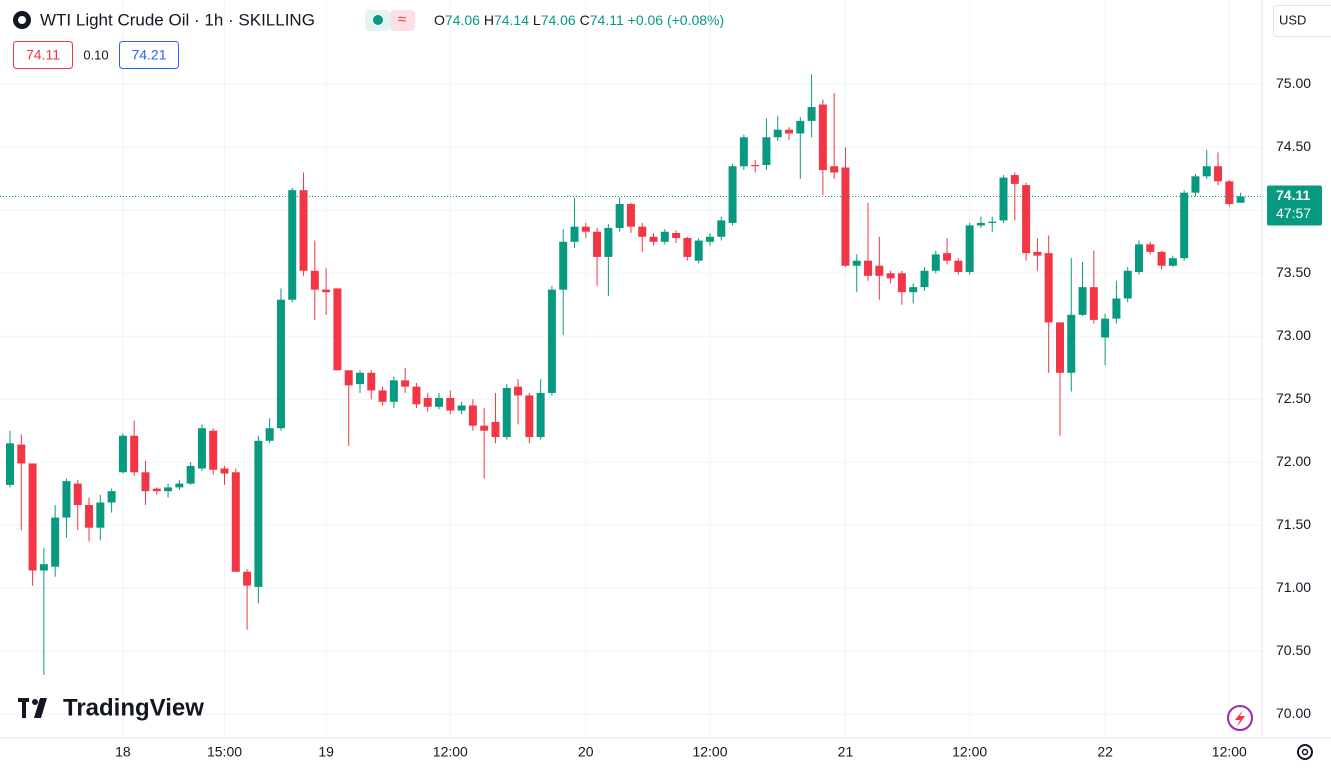  What do you see at coordinates (43, 55) in the screenshot?
I see `sell-button` at bounding box center [43, 55].